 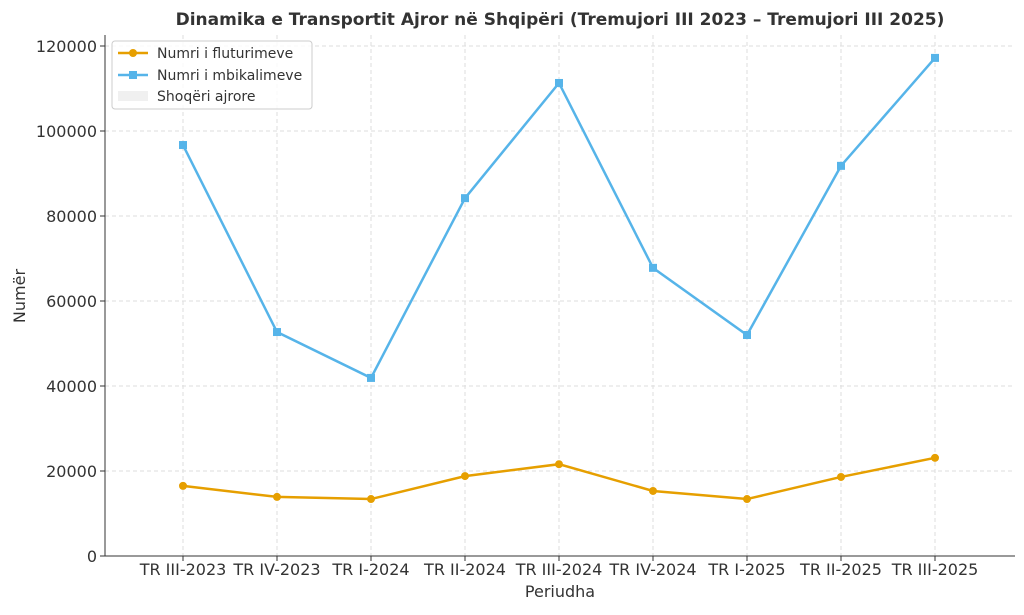 I want to click on y-tick-label: 120000, so click(x=66, y=46).